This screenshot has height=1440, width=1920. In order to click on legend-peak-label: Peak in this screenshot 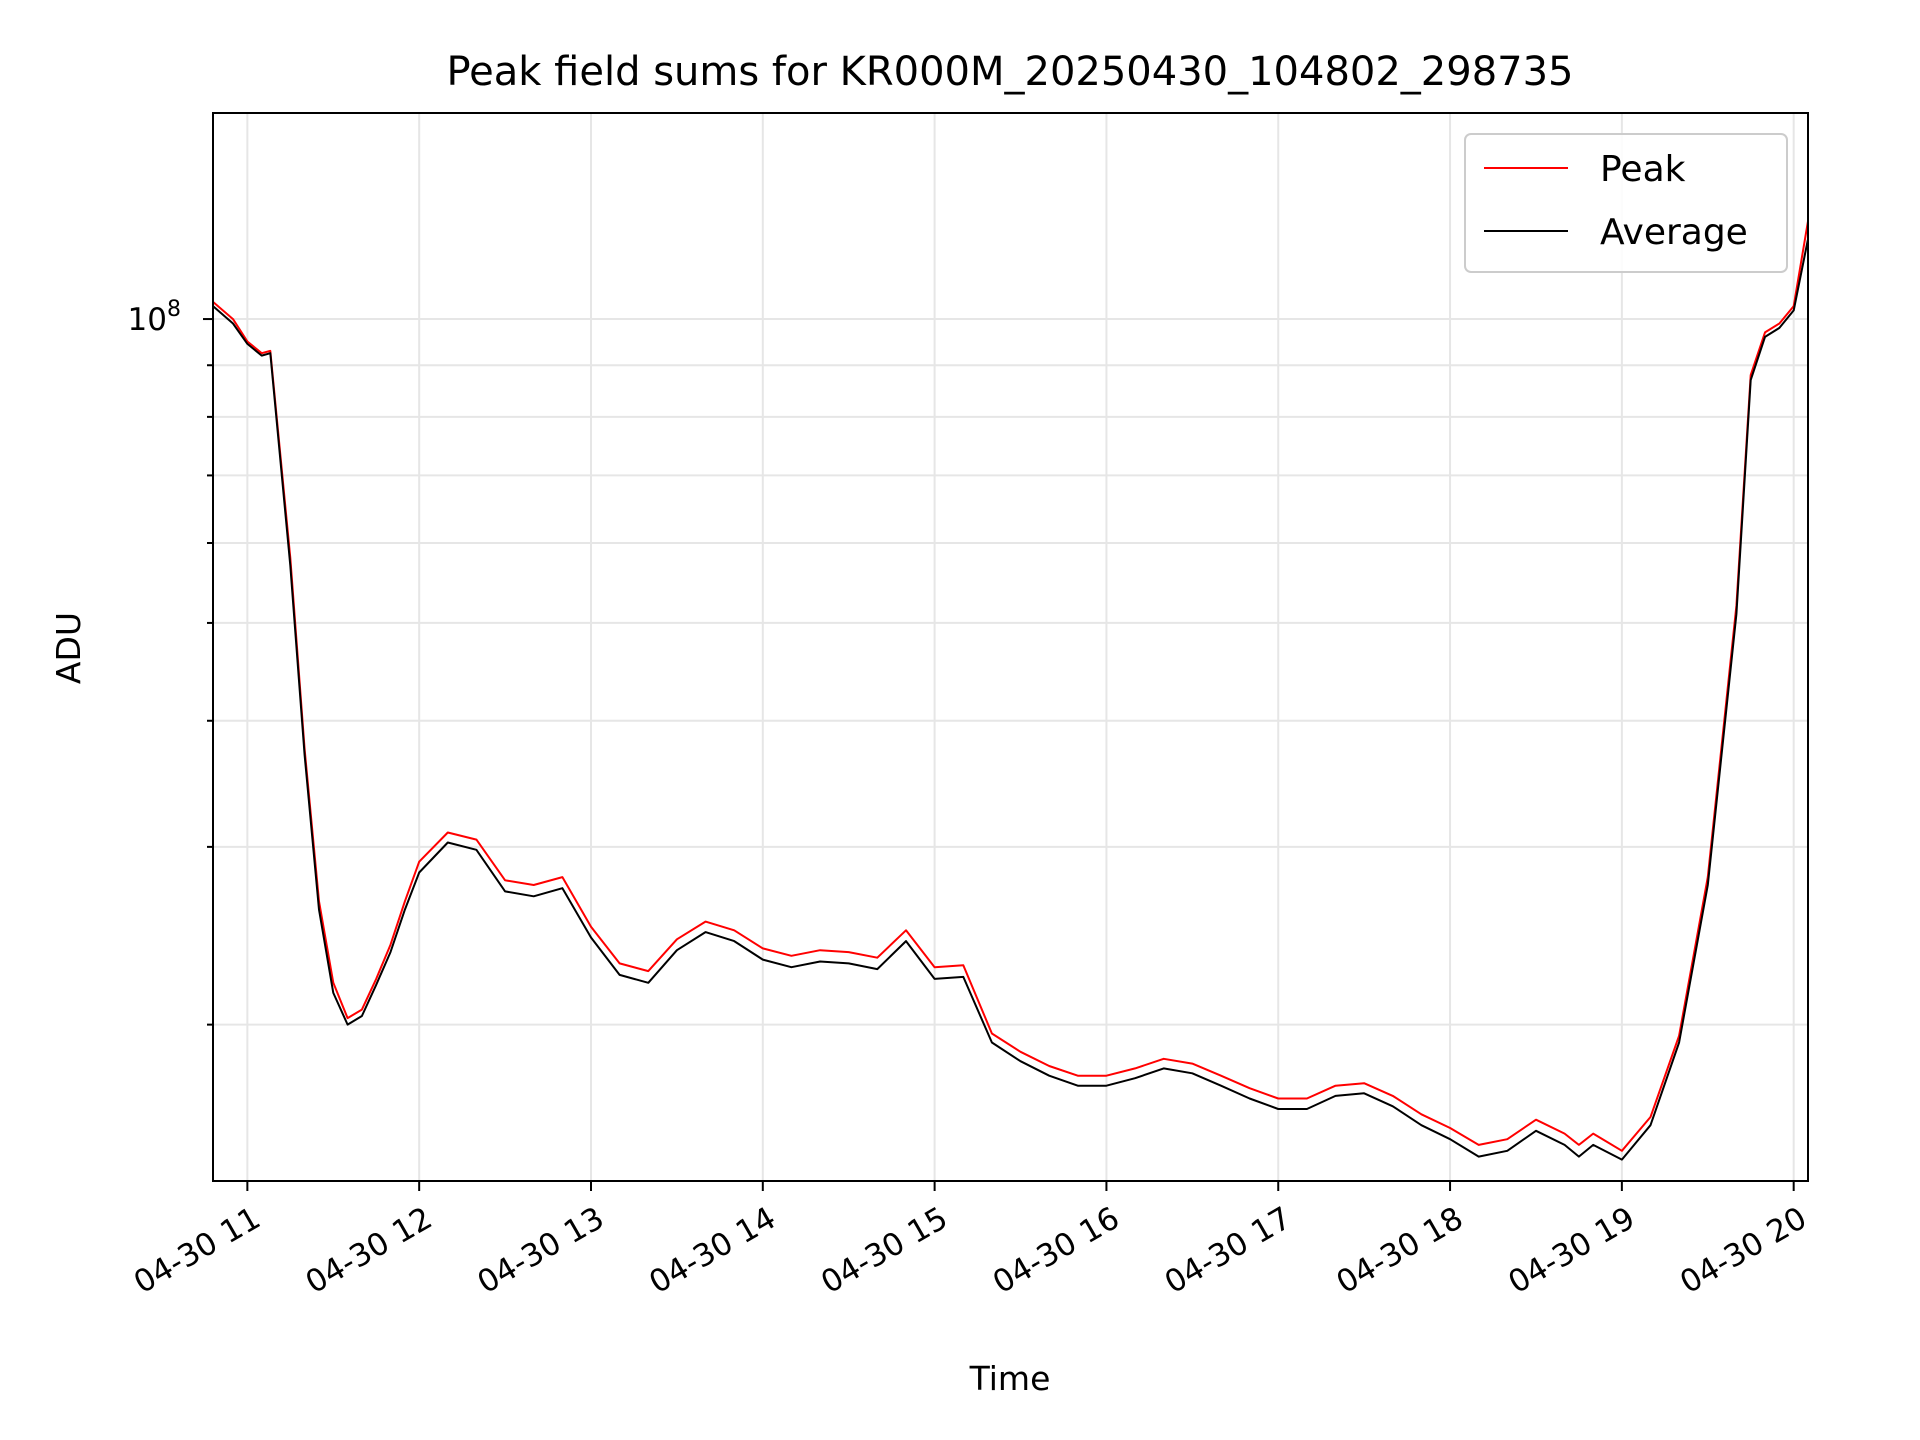, I will do `click(1643, 169)`.